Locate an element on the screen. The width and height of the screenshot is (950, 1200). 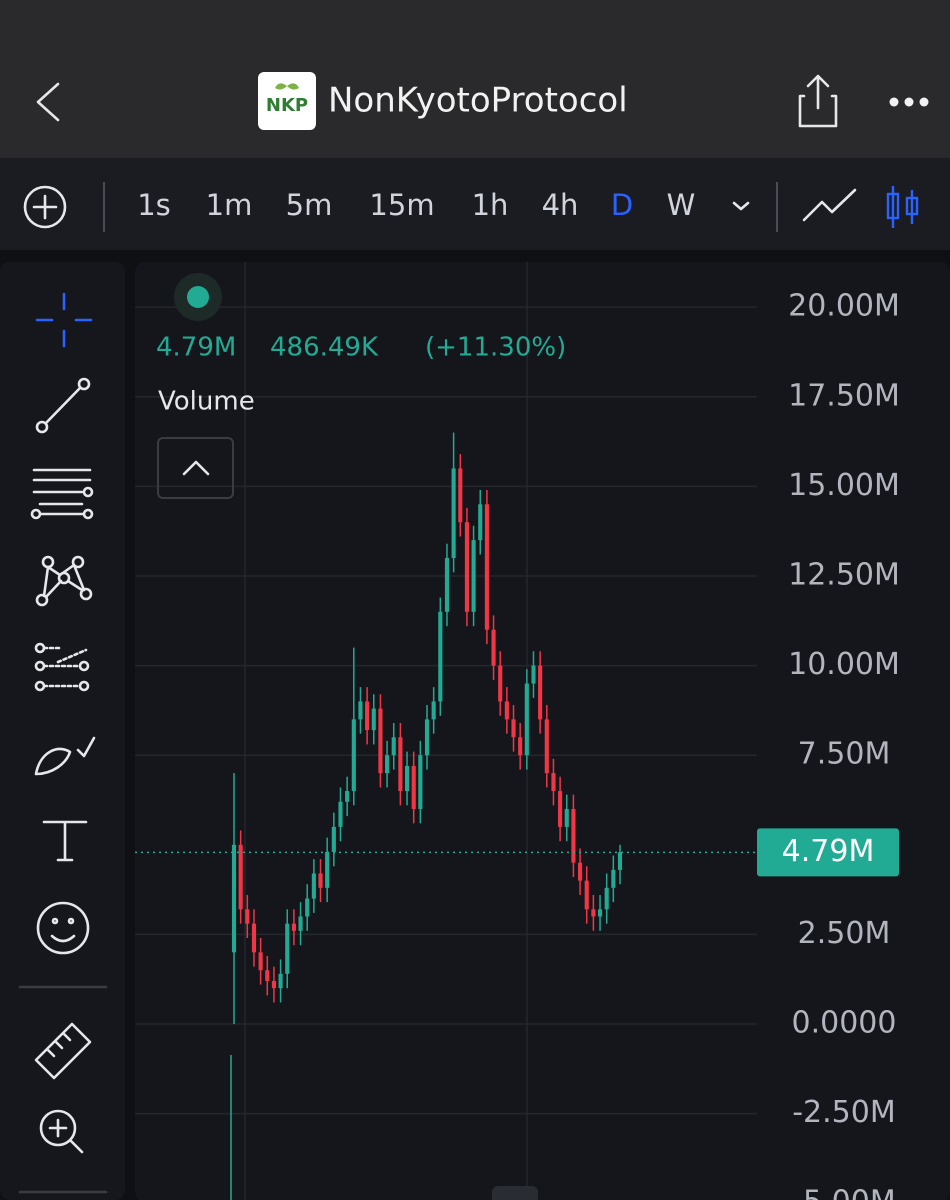
zoom-tool is located at coordinates (61, 1131).